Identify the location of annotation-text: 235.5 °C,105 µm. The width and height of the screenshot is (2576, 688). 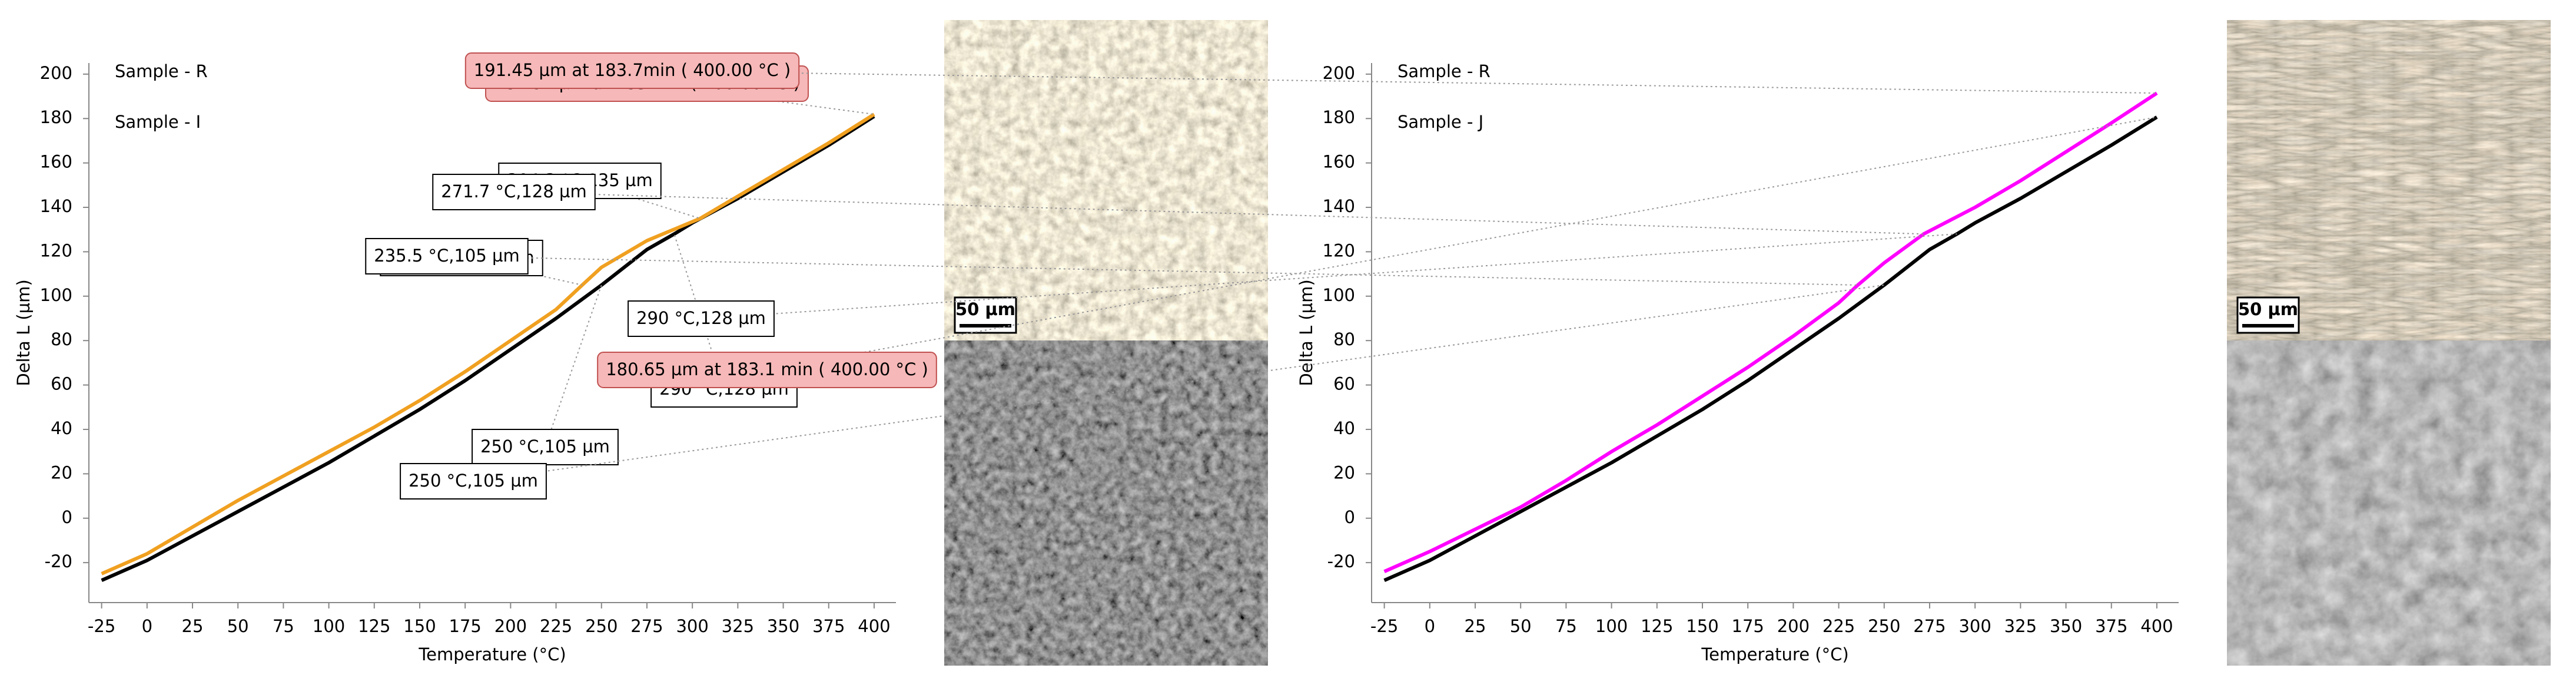
(446, 256).